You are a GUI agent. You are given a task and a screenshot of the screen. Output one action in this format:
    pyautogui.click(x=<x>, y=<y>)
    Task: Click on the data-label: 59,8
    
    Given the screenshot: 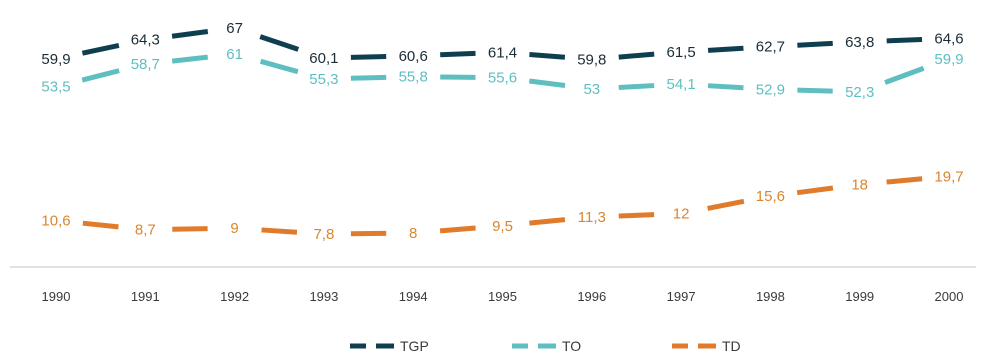 What is the action you would take?
    pyautogui.click(x=591, y=59)
    